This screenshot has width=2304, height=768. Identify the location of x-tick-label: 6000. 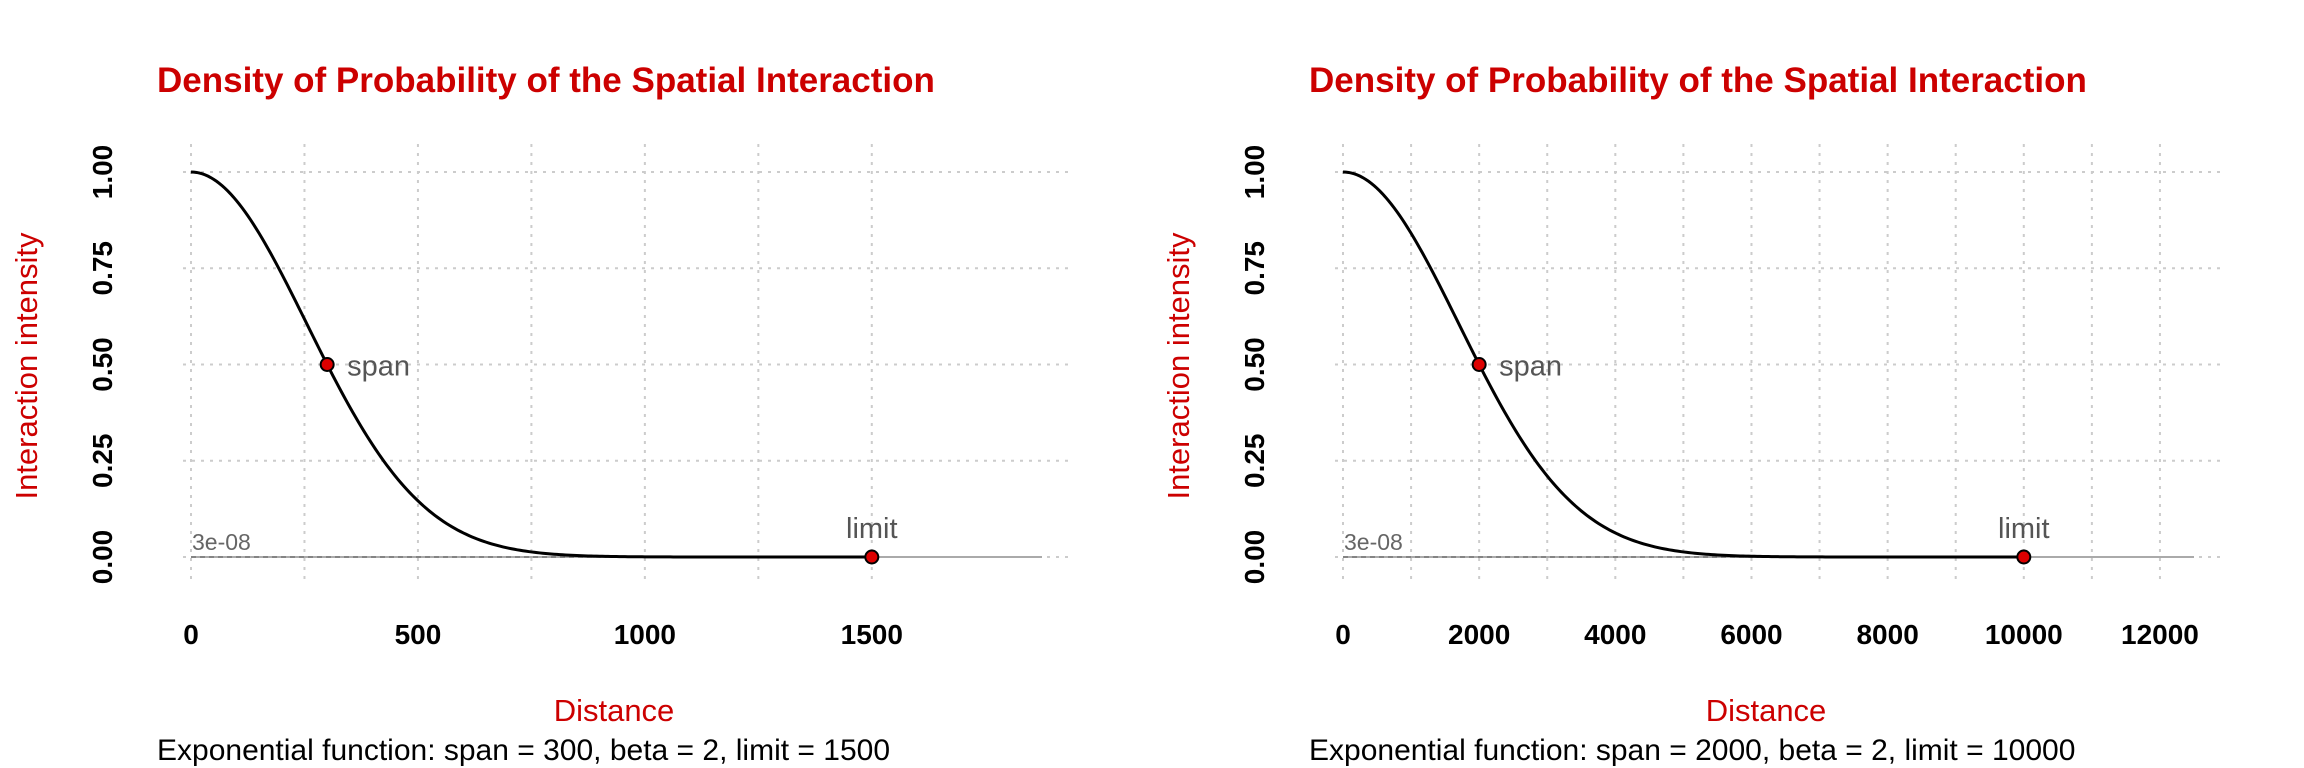
(1751, 634).